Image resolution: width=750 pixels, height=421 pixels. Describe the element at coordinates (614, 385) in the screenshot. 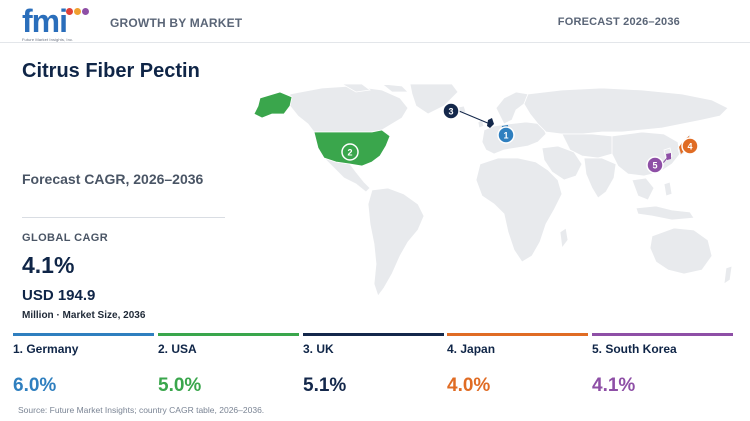

I see `country-cagr-value: 4.1%` at that location.